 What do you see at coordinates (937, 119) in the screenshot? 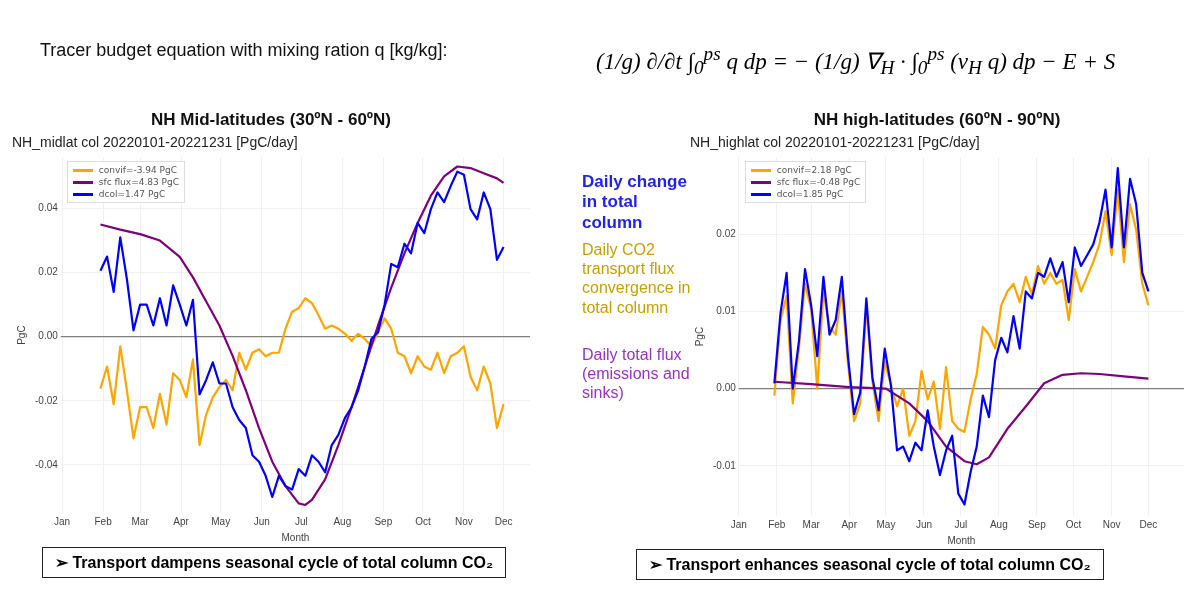
I see `chart-title: NH high-latitudes (60ºN - 90ºN)` at bounding box center [937, 119].